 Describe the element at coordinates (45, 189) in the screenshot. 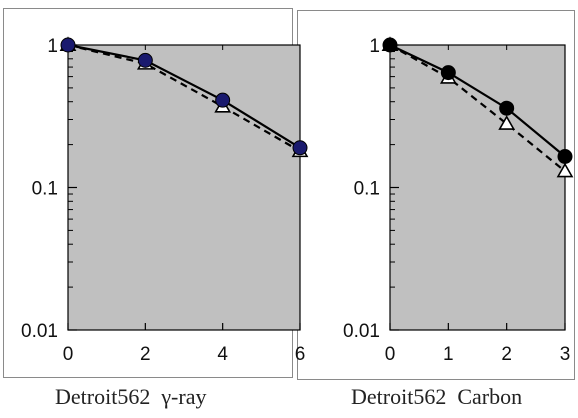

I see `chart-left-y-tick-label: 0.1` at that location.